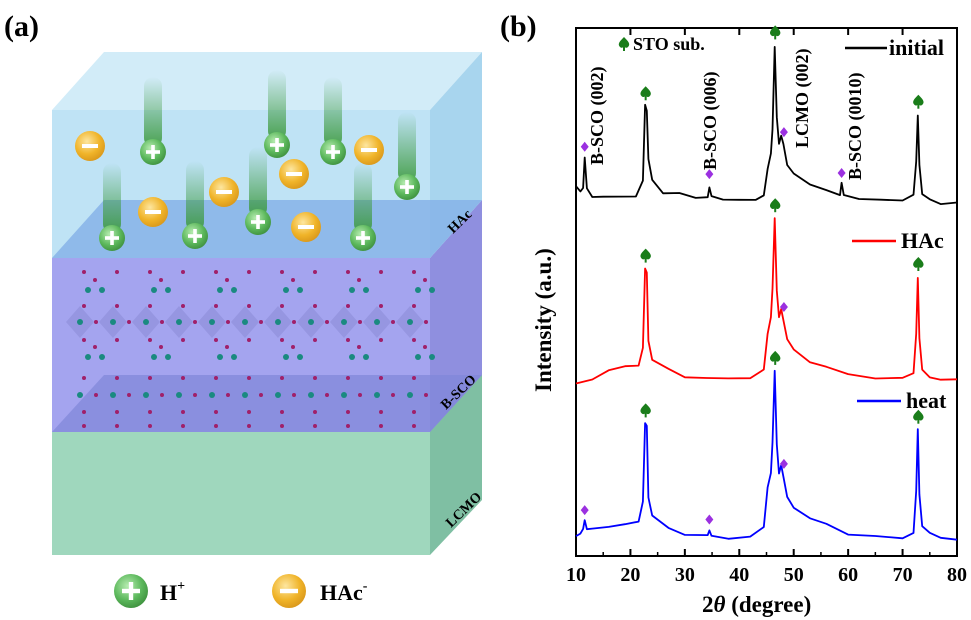 This screenshot has height=620, width=971. I want to click on sto-legend-spade-icon, so click(624, 44).